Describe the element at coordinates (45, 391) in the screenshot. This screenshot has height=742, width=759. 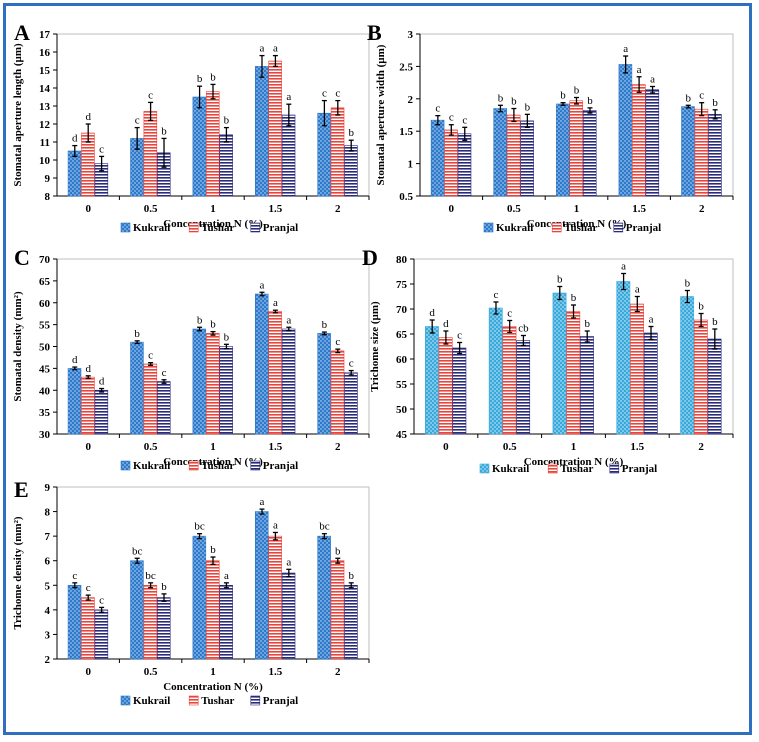
I see `y-tick-label: 40` at that location.